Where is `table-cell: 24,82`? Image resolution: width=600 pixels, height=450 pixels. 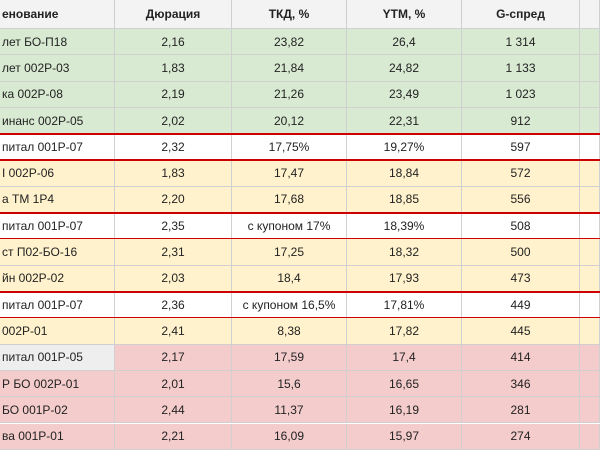 table-cell: 24,82 is located at coordinates (404, 68).